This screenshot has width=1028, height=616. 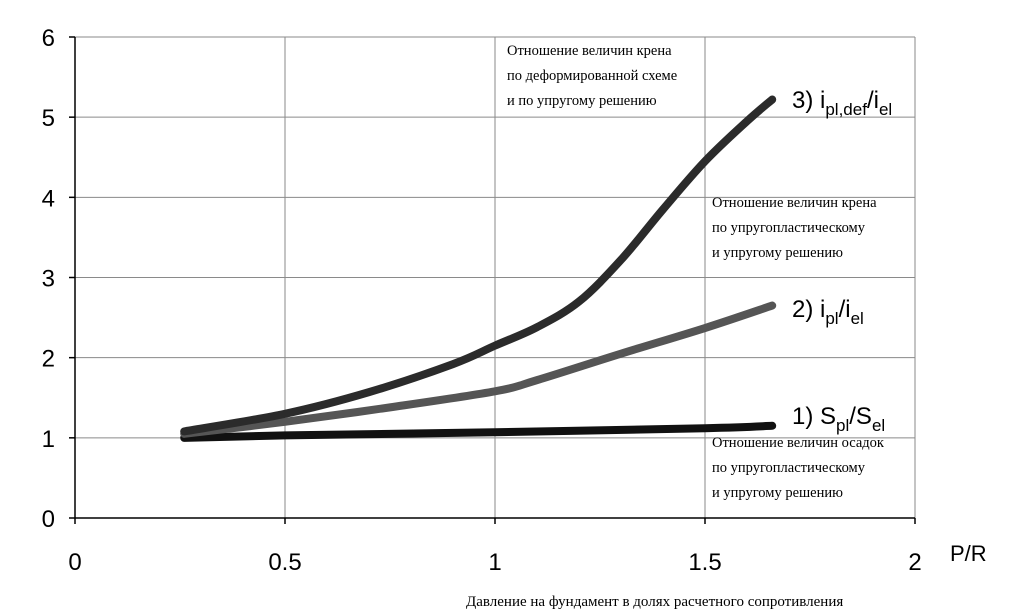 I want to click on x-tick-label: 0, so click(x=74, y=562).